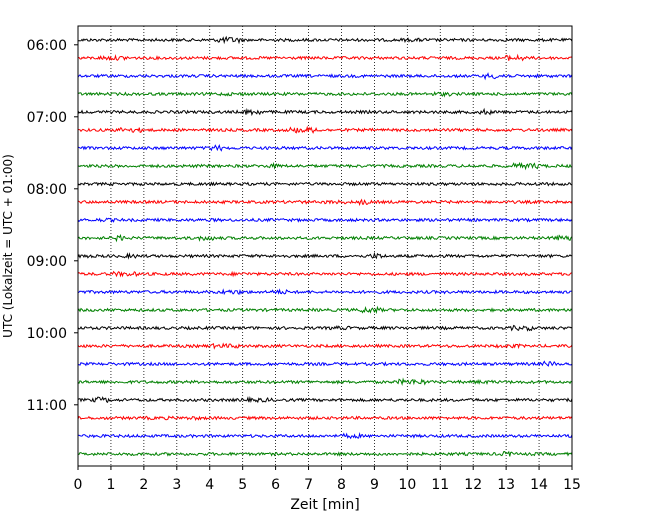 The width and height of the screenshot is (650, 520). Describe the element at coordinates (47, 118) in the screenshot. I see `y-tick-label: 07:00` at that location.